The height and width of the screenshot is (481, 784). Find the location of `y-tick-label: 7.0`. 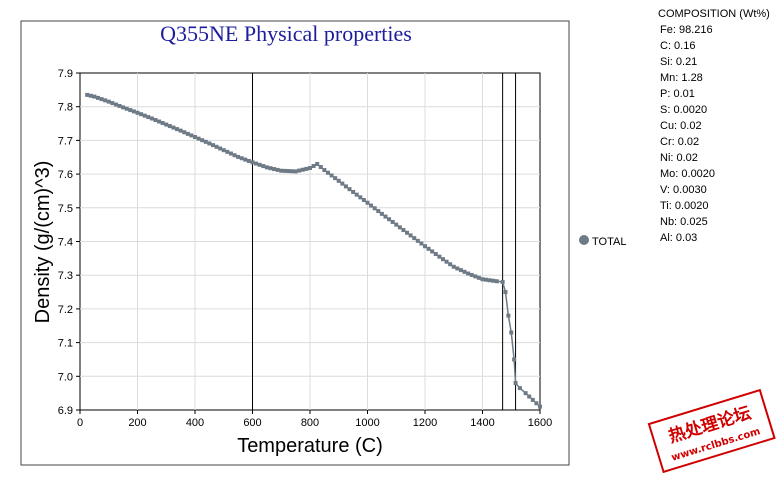

y-tick-label: 7.0 is located at coordinates (65, 377).